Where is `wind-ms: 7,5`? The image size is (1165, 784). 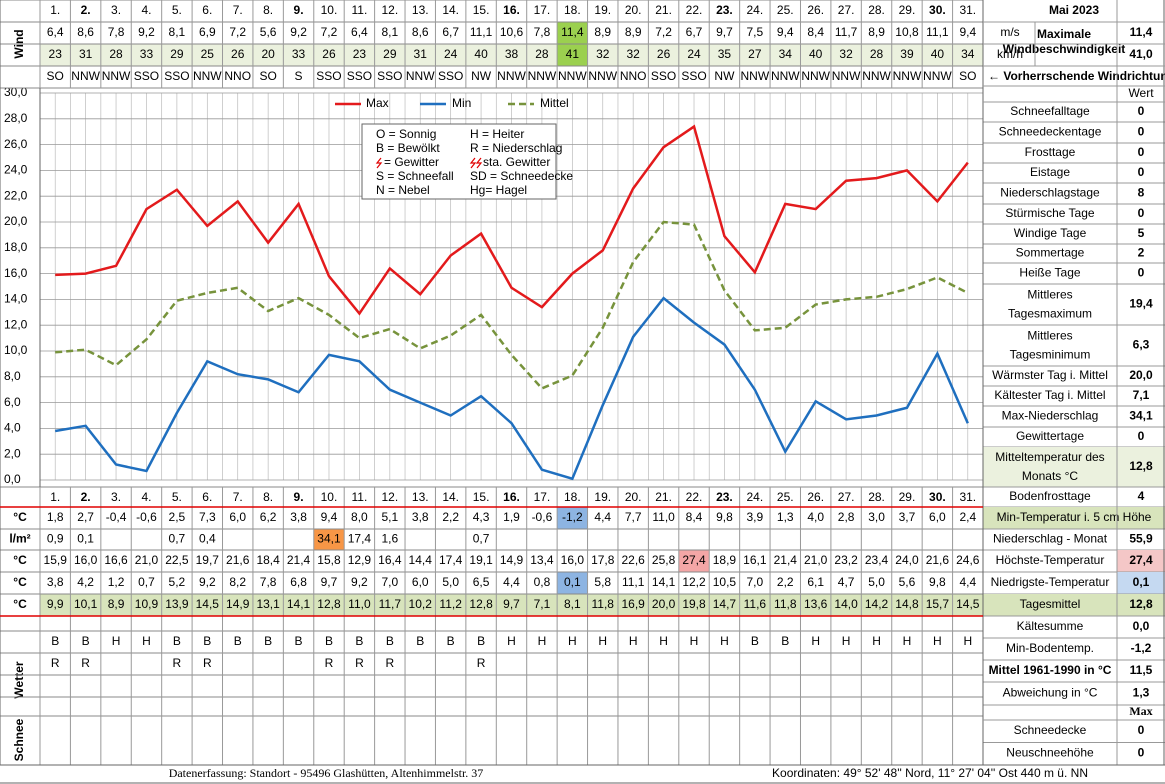 wind-ms: 7,5 is located at coordinates (755, 32).